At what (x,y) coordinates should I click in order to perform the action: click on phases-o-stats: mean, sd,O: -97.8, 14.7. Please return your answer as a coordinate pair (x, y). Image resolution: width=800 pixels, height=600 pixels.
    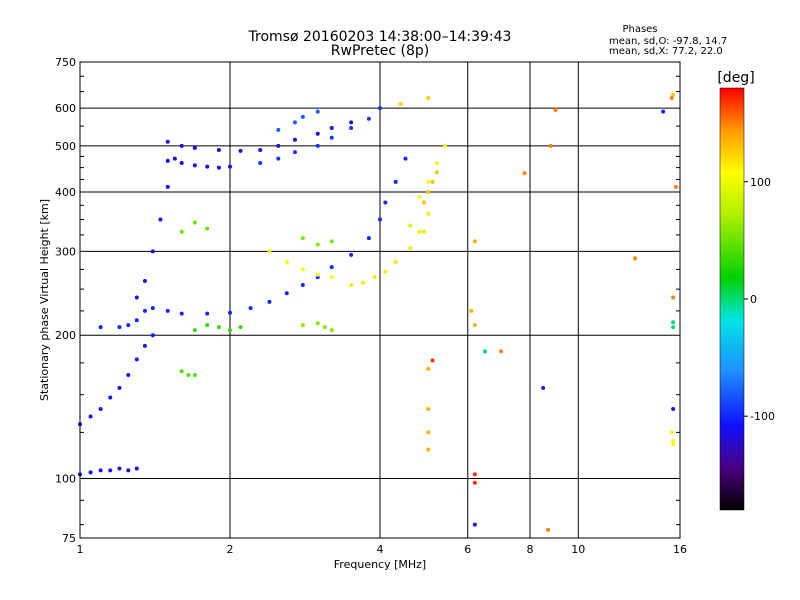
    Looking at the image, I should click on (668, 41).